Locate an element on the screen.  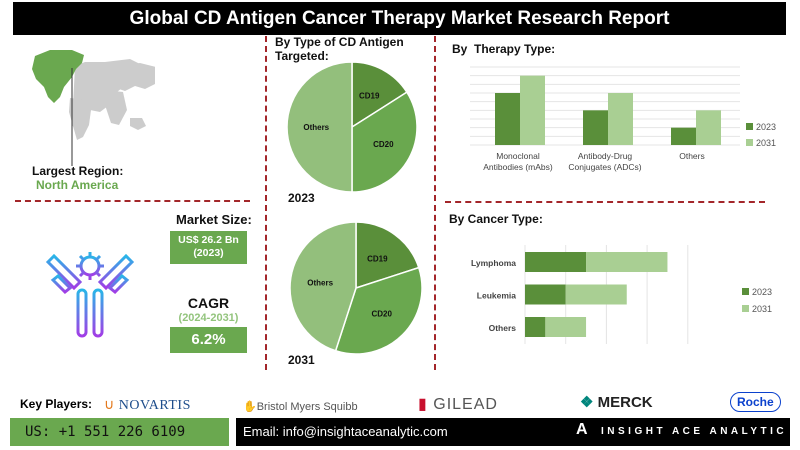
pie-chart-2031: CD19 CD20 Others is located at coordinates (356, 288).